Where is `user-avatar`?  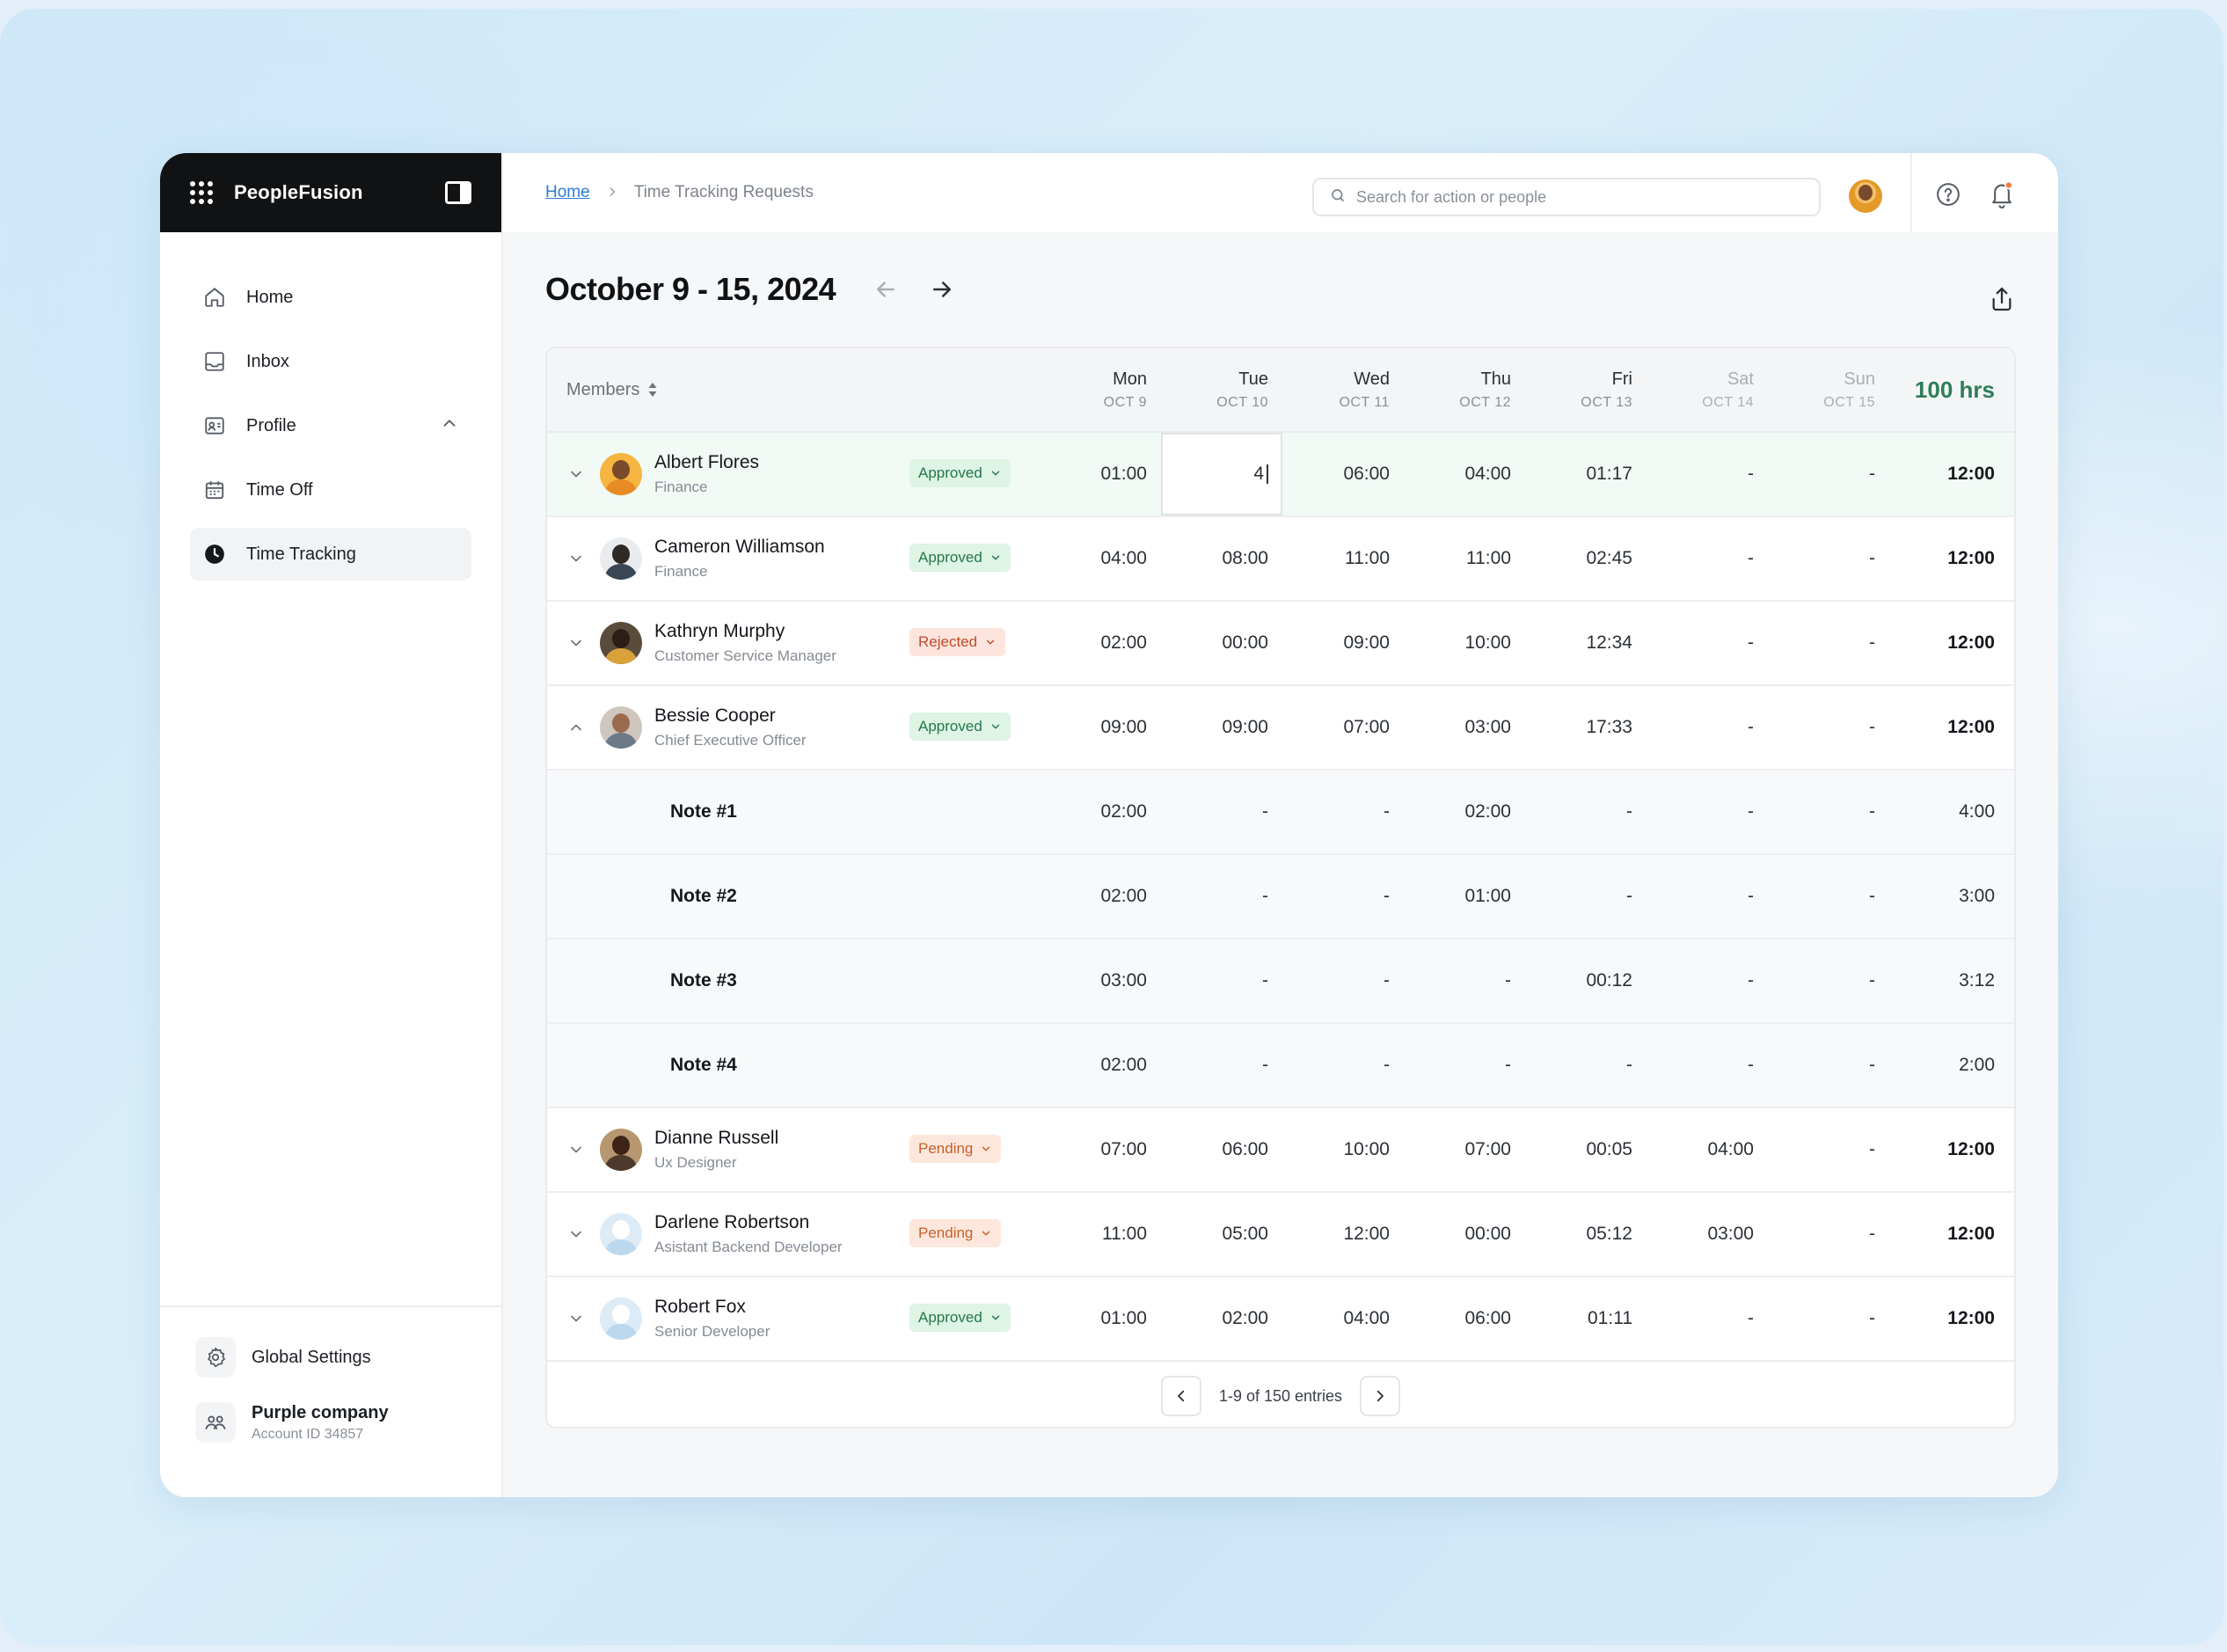
user-avatar is located at coordinates (1865, 196).